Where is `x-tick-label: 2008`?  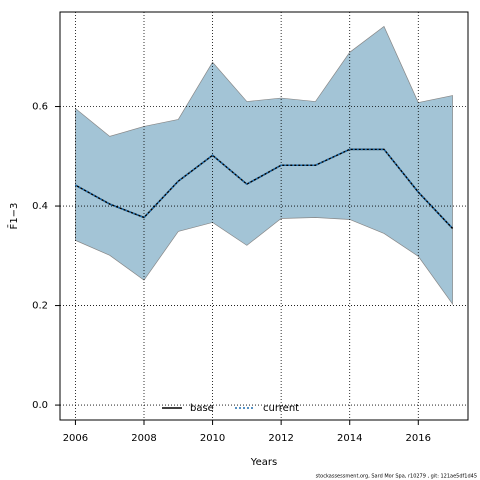
x-tick-label: 2008 is located at coordinates (143, 438).